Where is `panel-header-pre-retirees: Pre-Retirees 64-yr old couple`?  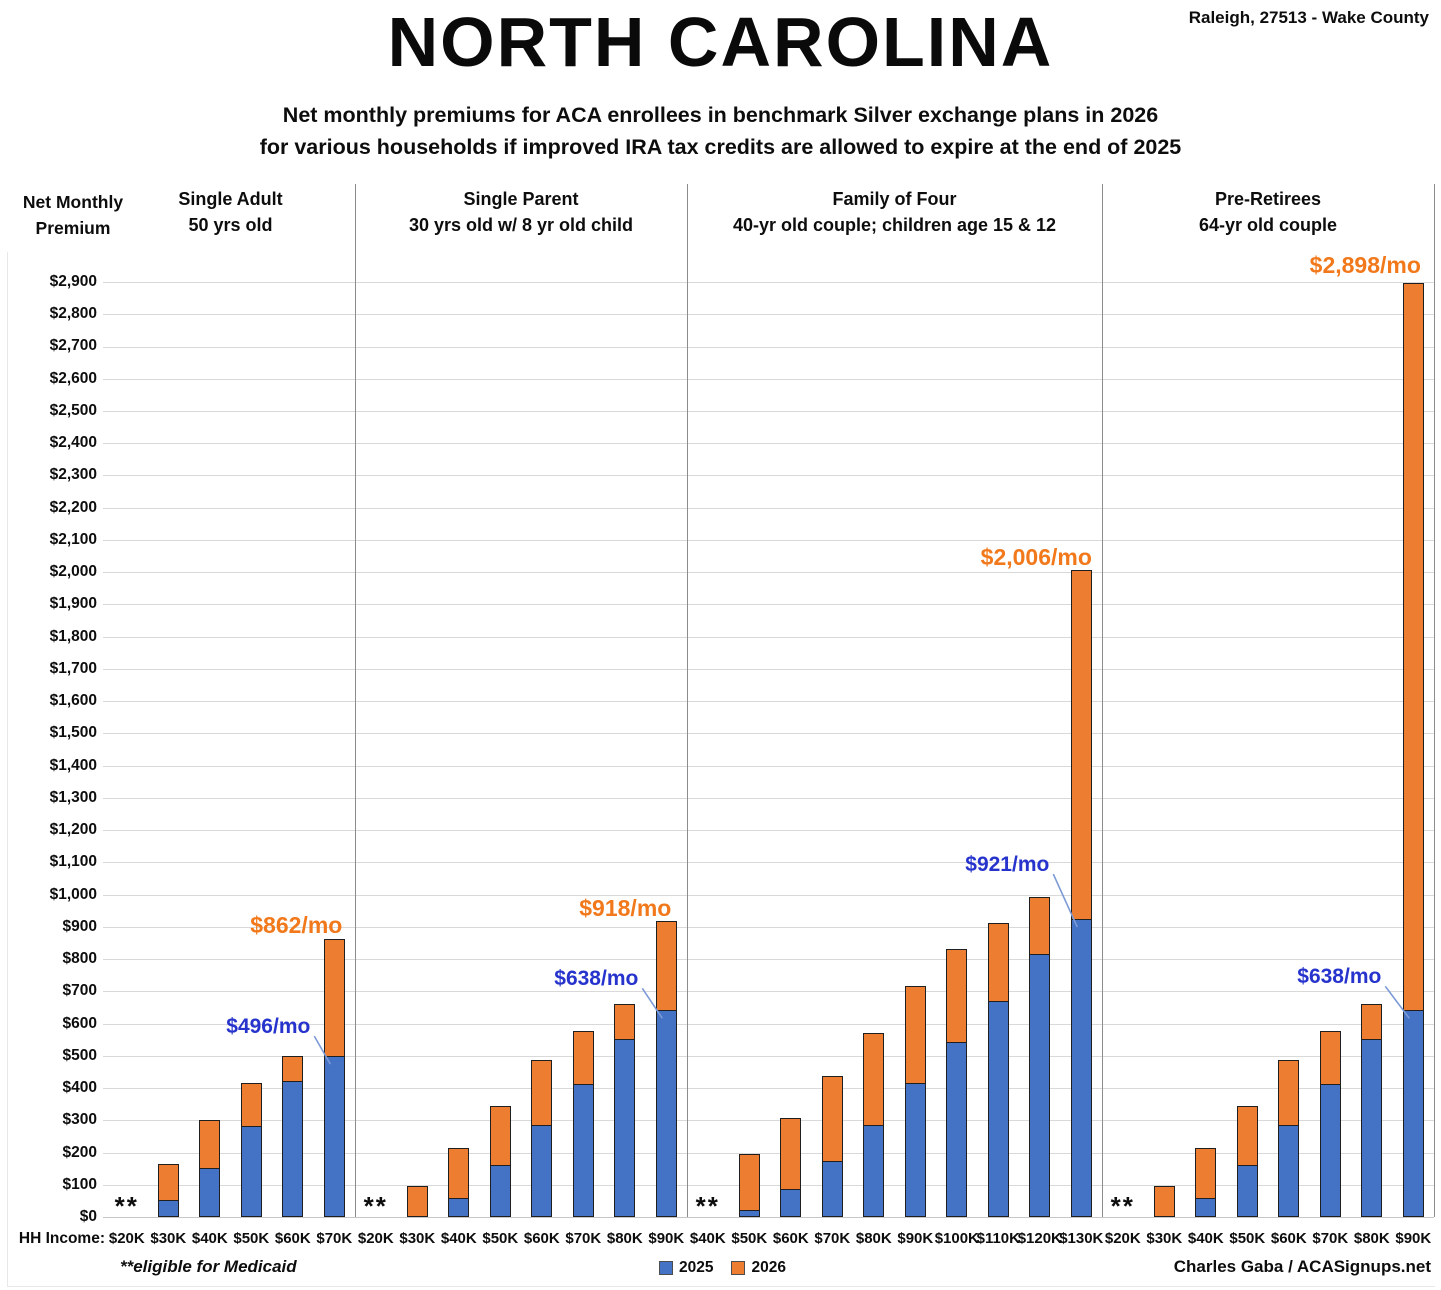 panel-header-pre-retirees: Pre-Retirees 64-yr old couple is located at coordinates (1268, 212).